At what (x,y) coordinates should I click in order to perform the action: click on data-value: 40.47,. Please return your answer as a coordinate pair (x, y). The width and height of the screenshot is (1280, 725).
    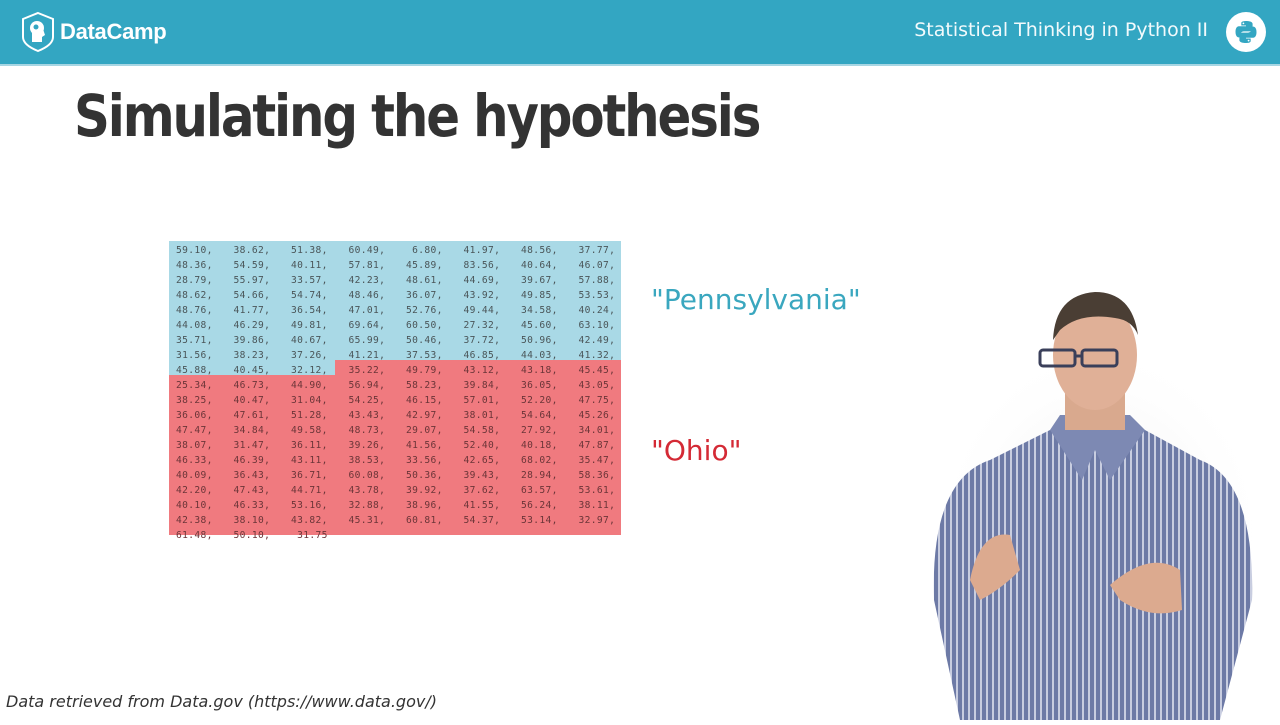
    Looking at the image, I should click on (252, 400).